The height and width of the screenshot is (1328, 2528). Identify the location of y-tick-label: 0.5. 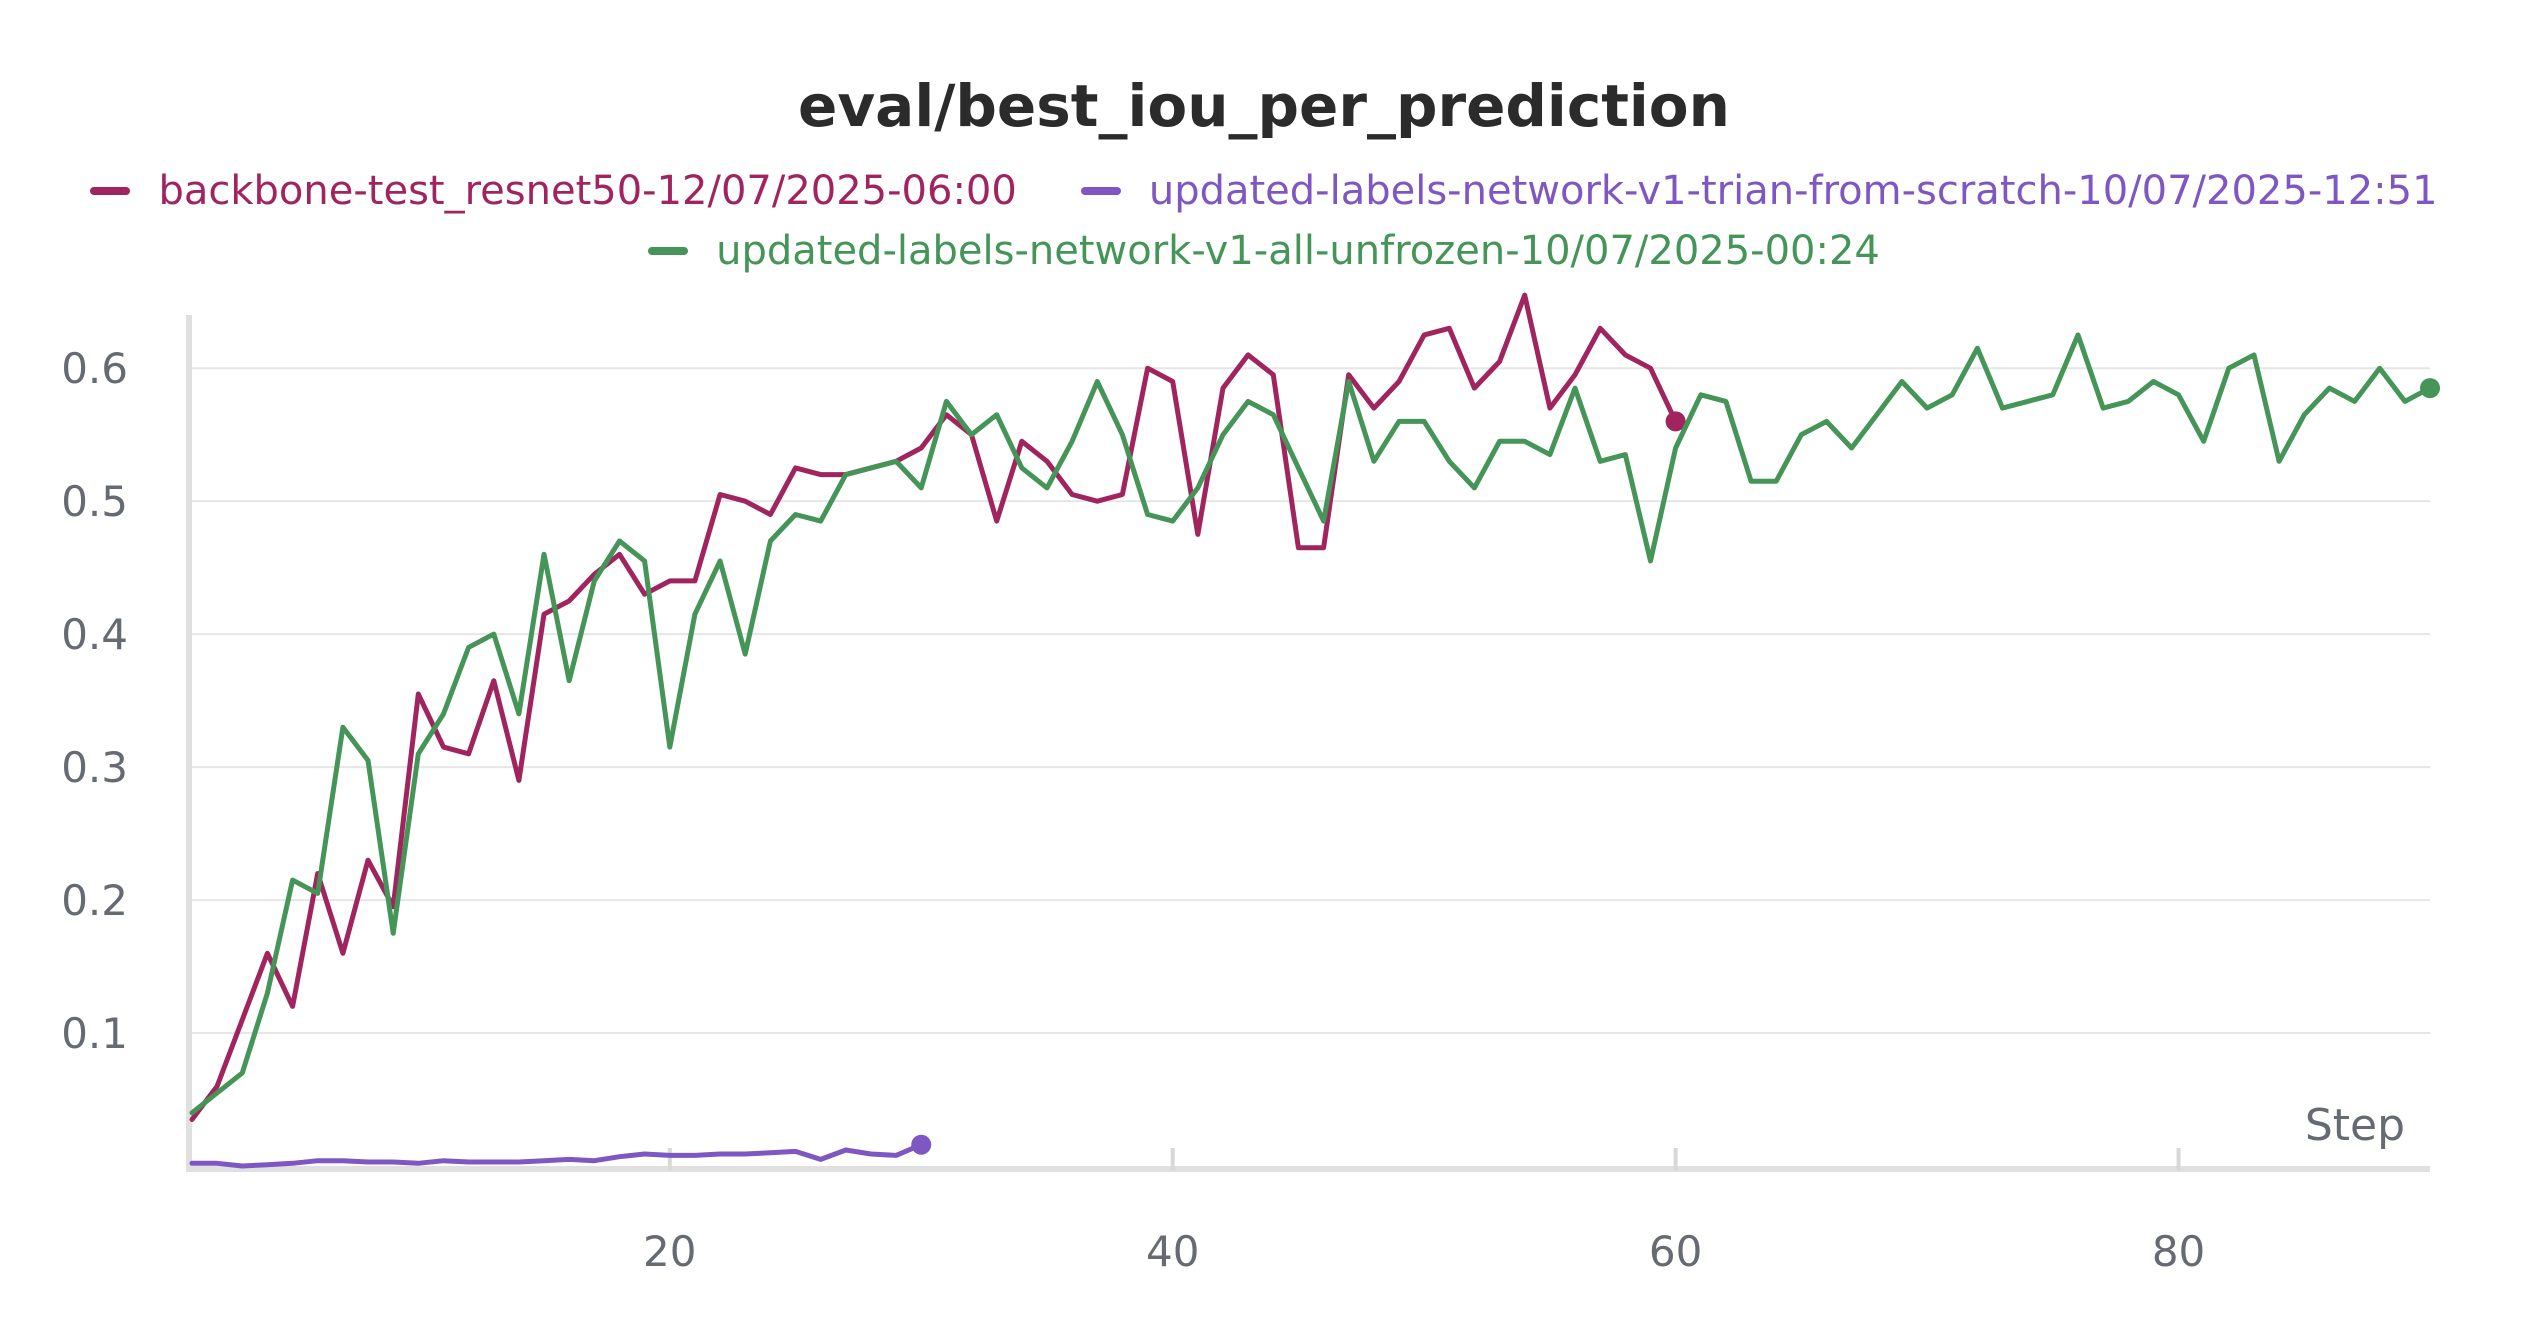
(94, 501).